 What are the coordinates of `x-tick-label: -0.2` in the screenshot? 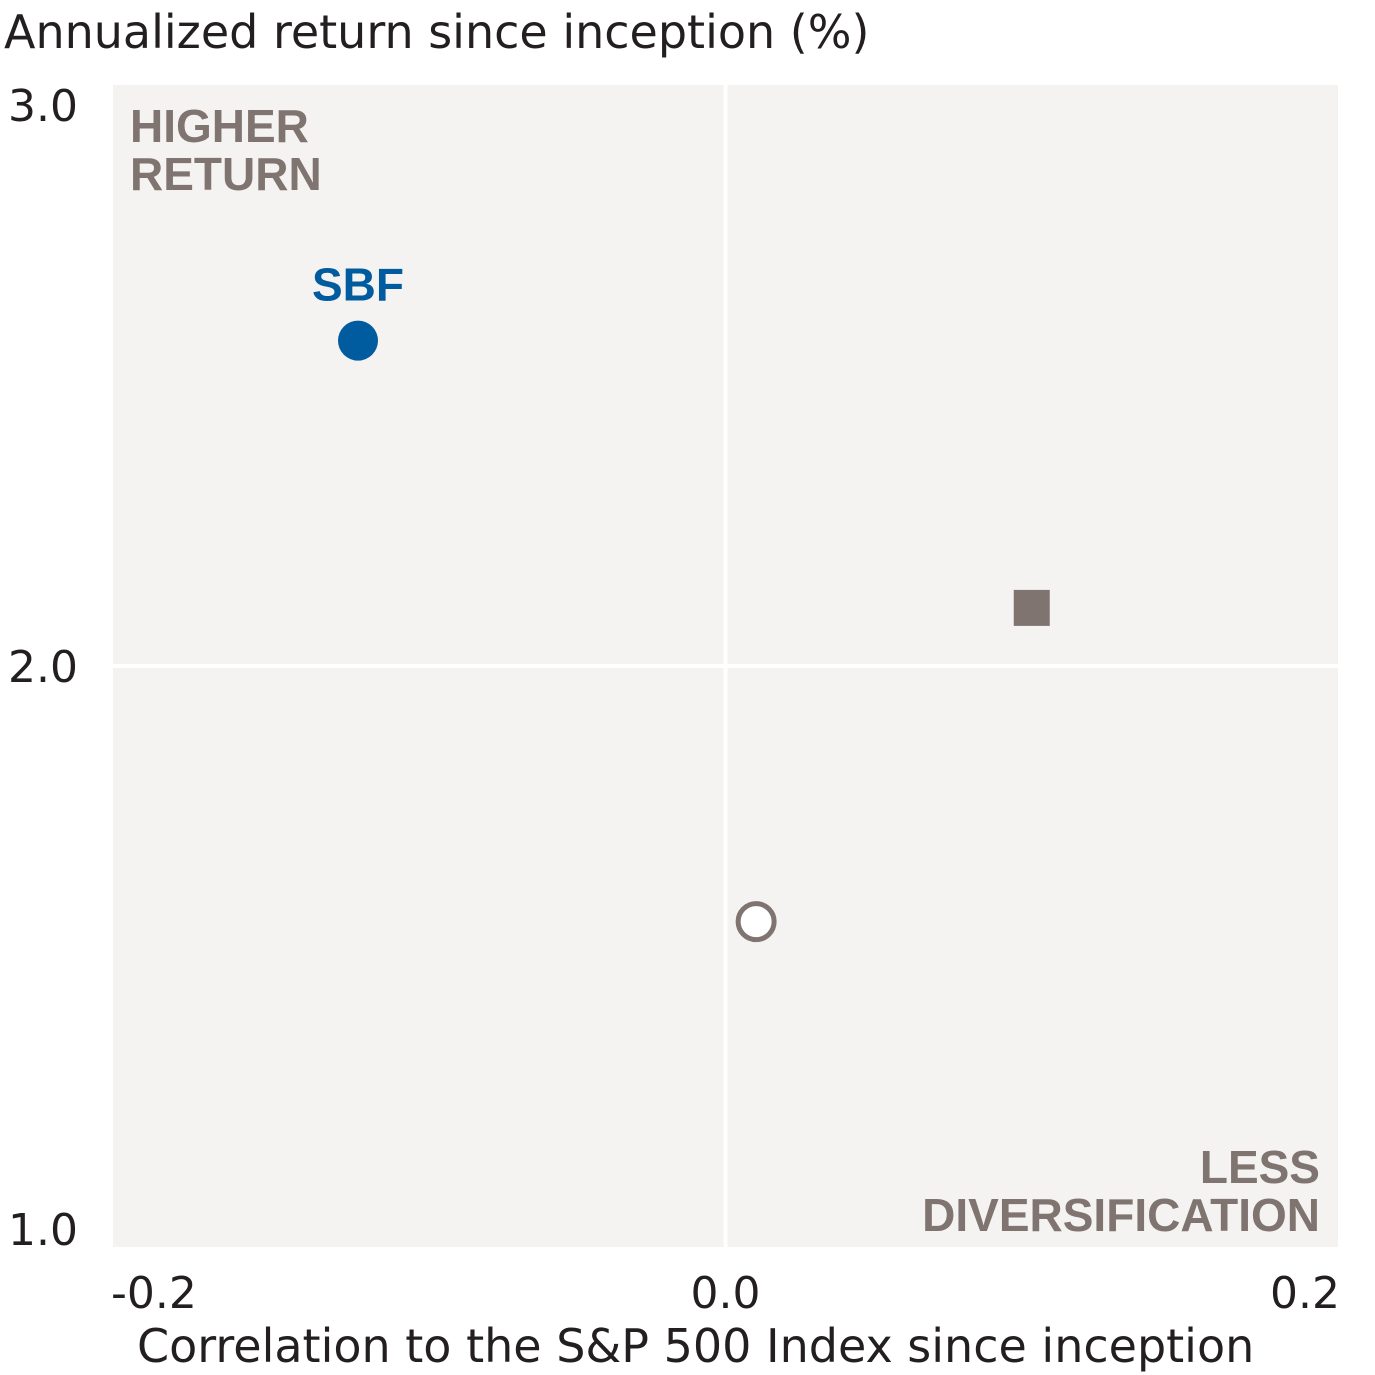 It's located at (154, 1293).